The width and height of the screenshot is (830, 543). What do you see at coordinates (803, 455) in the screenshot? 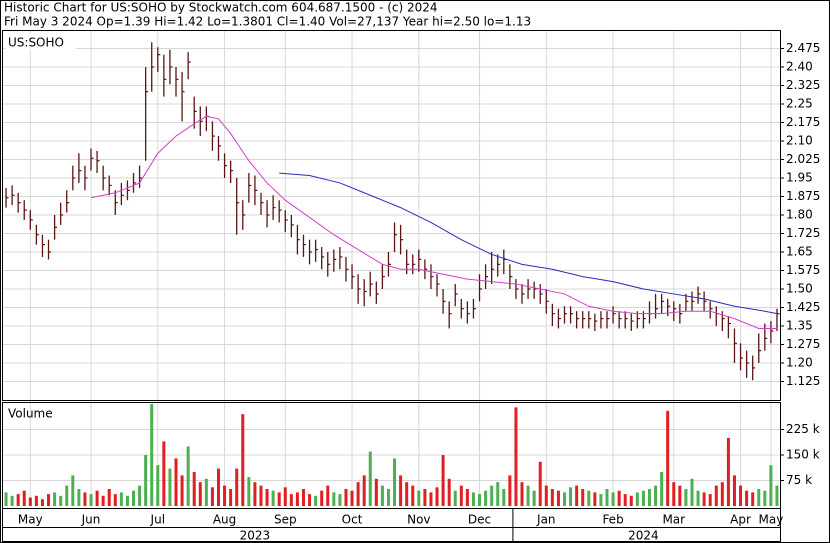
I see `volume-tick-label: 150 k` at bounding box center [803, 455].